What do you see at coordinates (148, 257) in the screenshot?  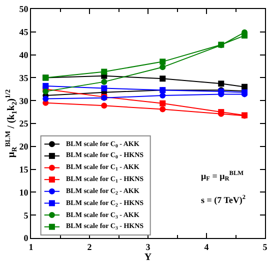 I see `x-axis-title: Y` at bounding box center [148, 257].